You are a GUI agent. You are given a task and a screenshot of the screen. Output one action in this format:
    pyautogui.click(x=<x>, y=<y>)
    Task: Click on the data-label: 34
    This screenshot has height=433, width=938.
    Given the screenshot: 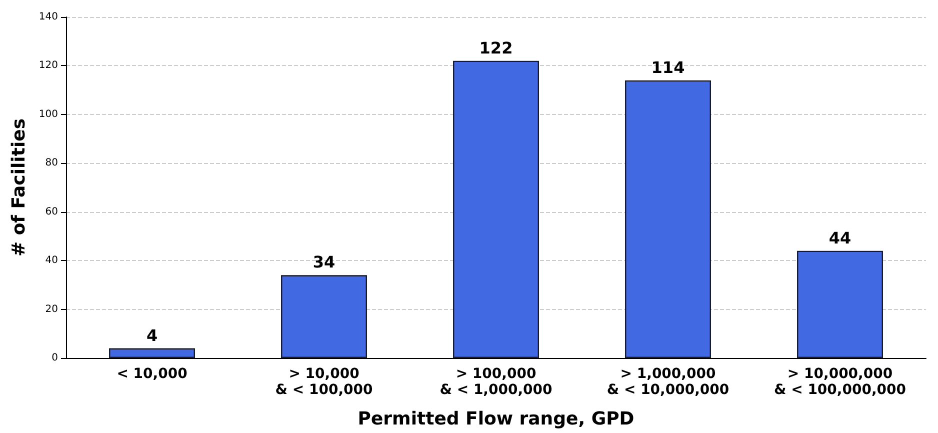 What is the action you would take?
    pyautogui.click(x=324, y=262)
    